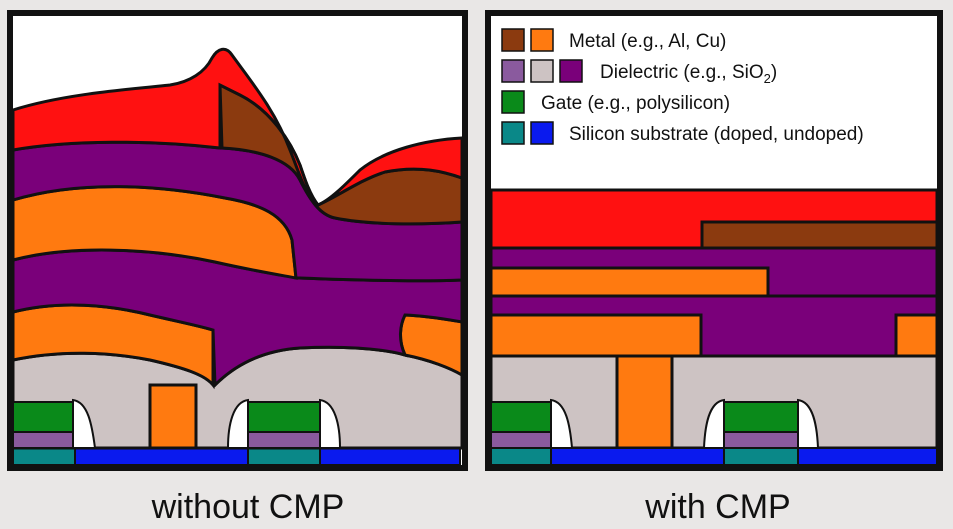  I want to click on legend-swatch-substrate-teal, so click(513, 133).